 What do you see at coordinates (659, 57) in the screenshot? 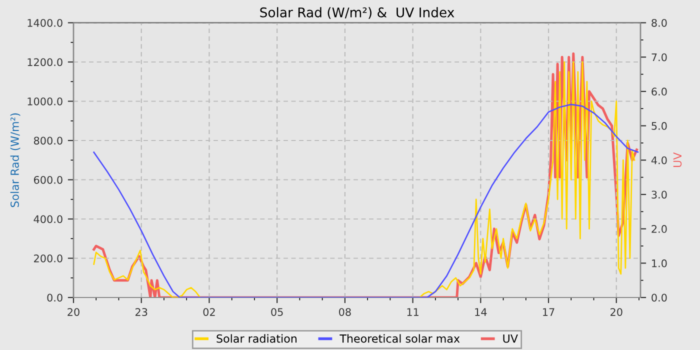
I see `y2-tick-label: 7.0` at bounding box center [659, 57].